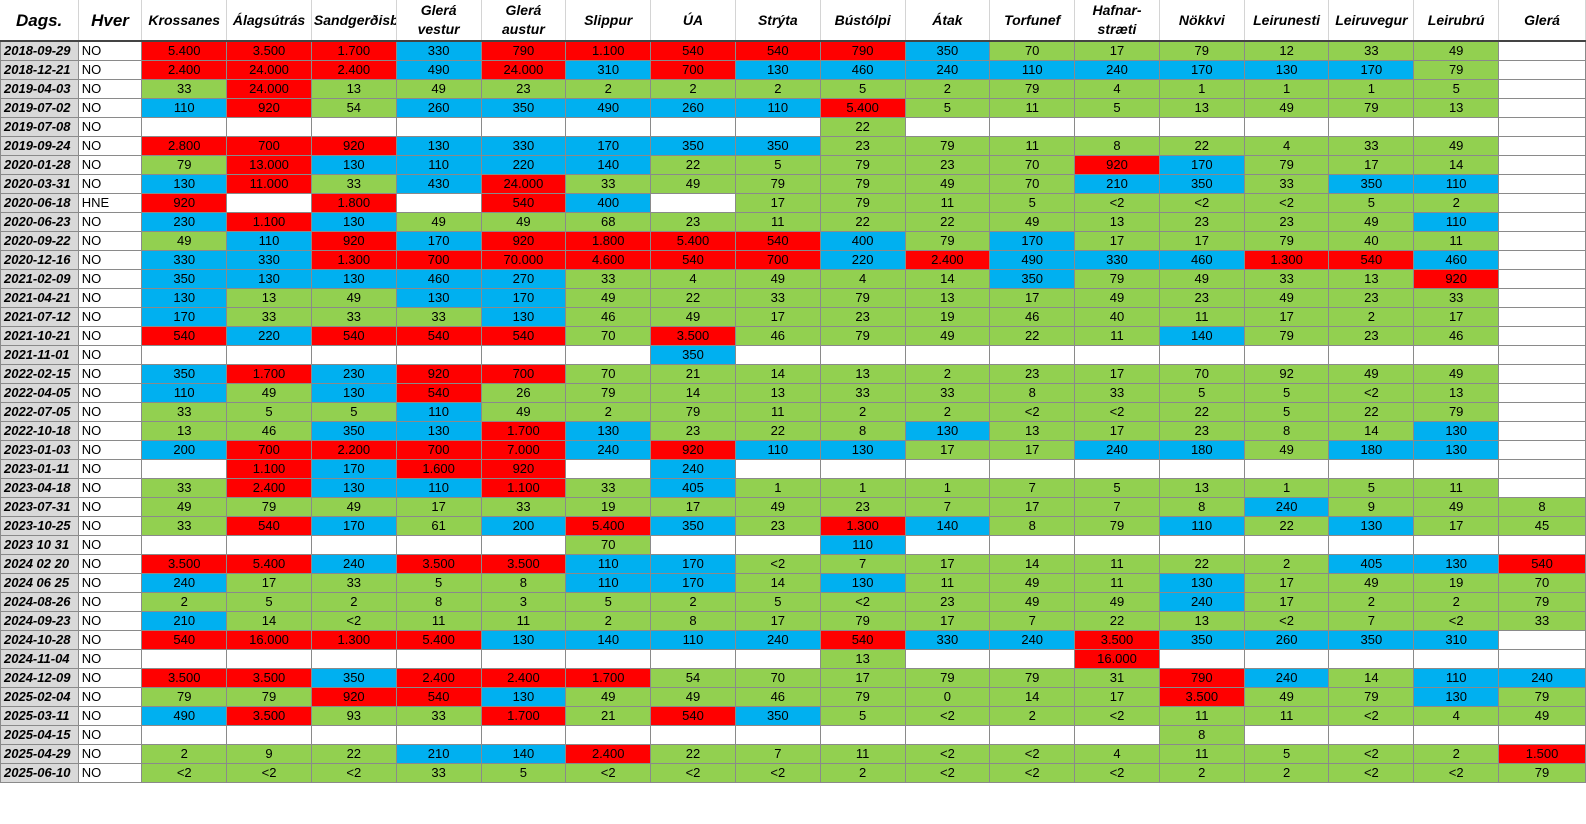 The image size is (1586, 824). Describe the element at coordinates (39, 716) in the screenshot. I see `date-cell: 2025-03-11` at that location.